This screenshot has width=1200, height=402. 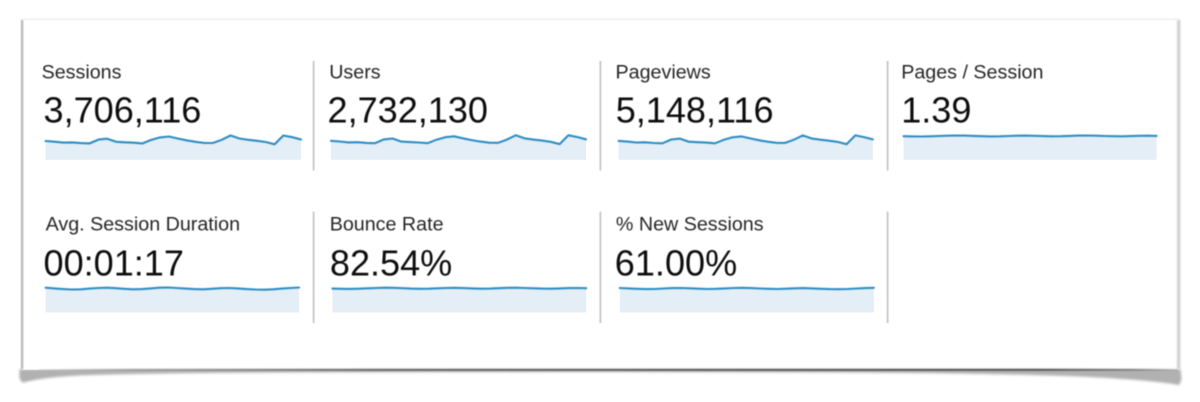 What do you see at coordinates (695, 109) in the screenshot?
I see `svg-text: 5,148,116` at bounding box center [695, 109].